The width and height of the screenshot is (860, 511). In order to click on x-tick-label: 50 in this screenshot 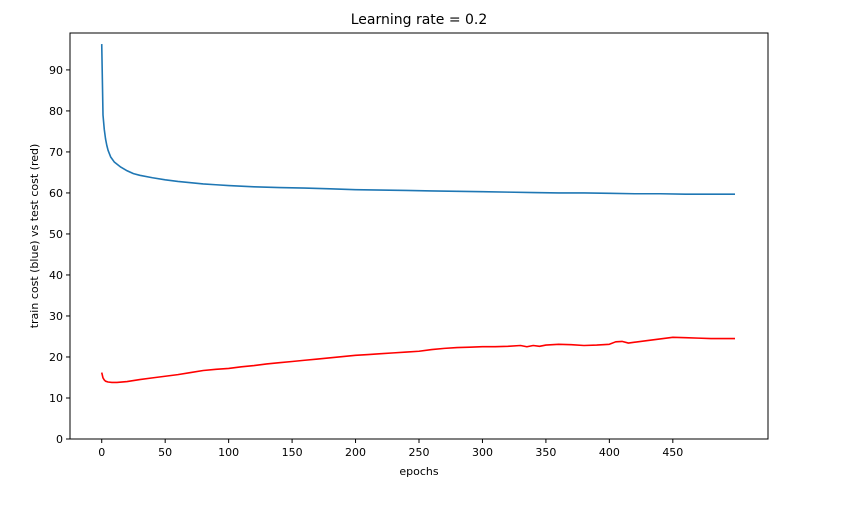, I will do `click(165, 452)`.